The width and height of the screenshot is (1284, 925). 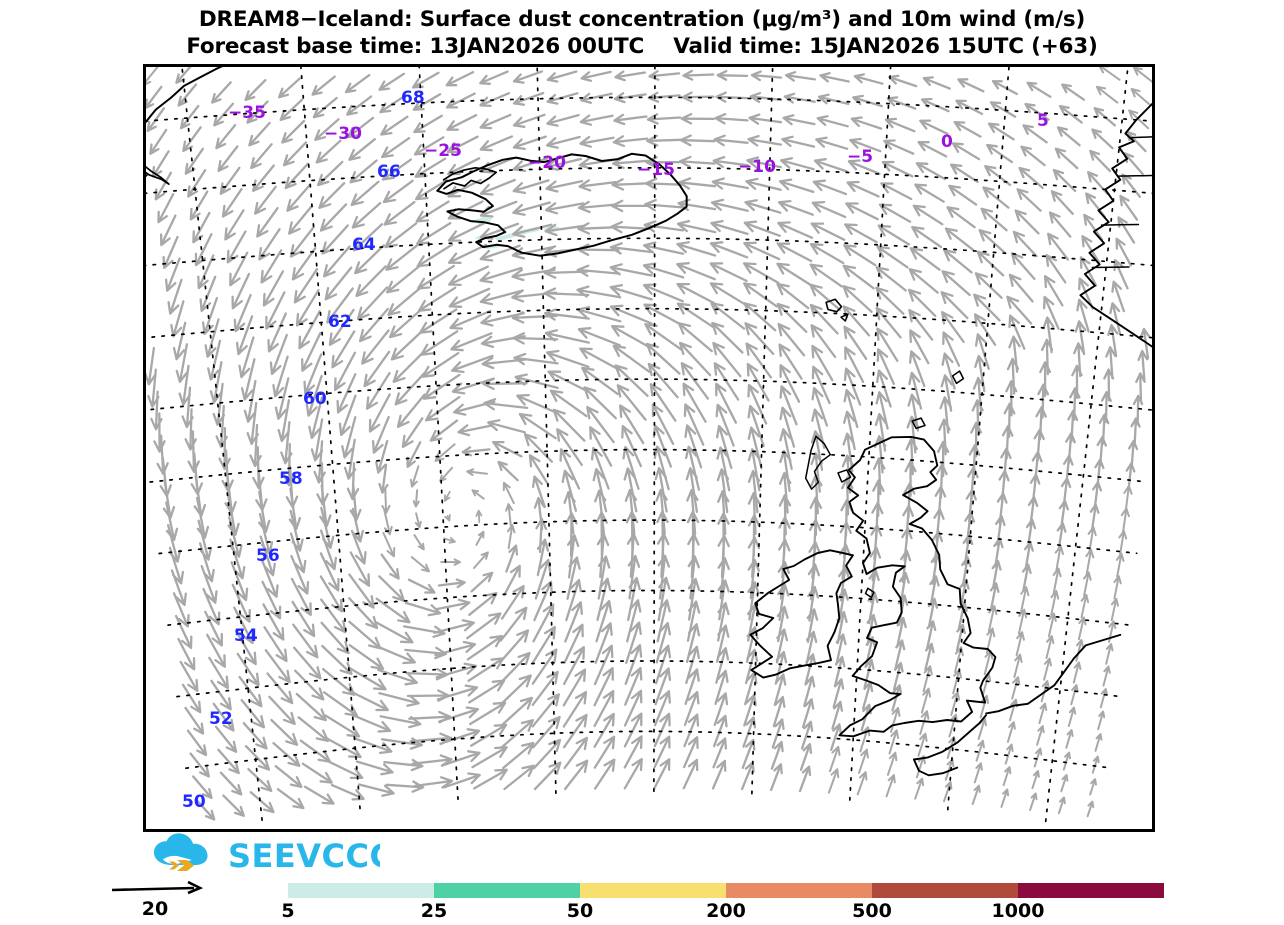 I want to click on logo-wordmark: SEEVCCC, so click(x=304, y=856).